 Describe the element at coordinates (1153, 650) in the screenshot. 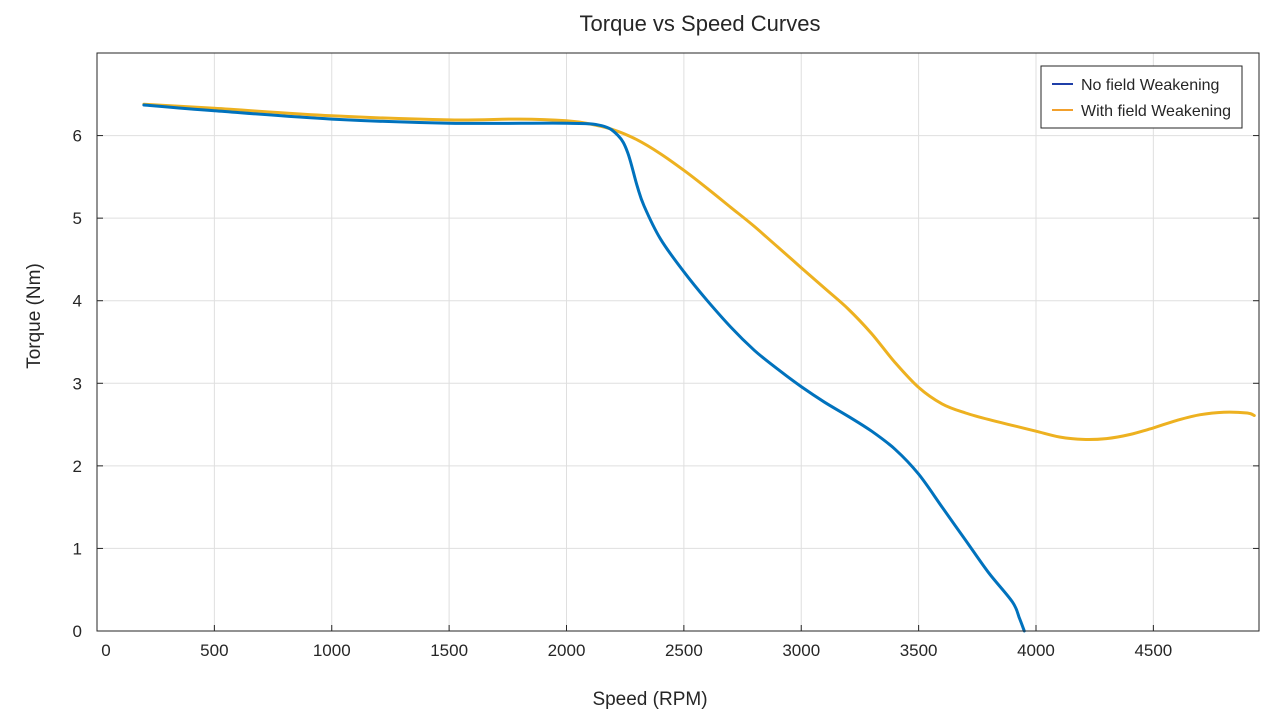

I see `x-tick-label: 4500` at that location.